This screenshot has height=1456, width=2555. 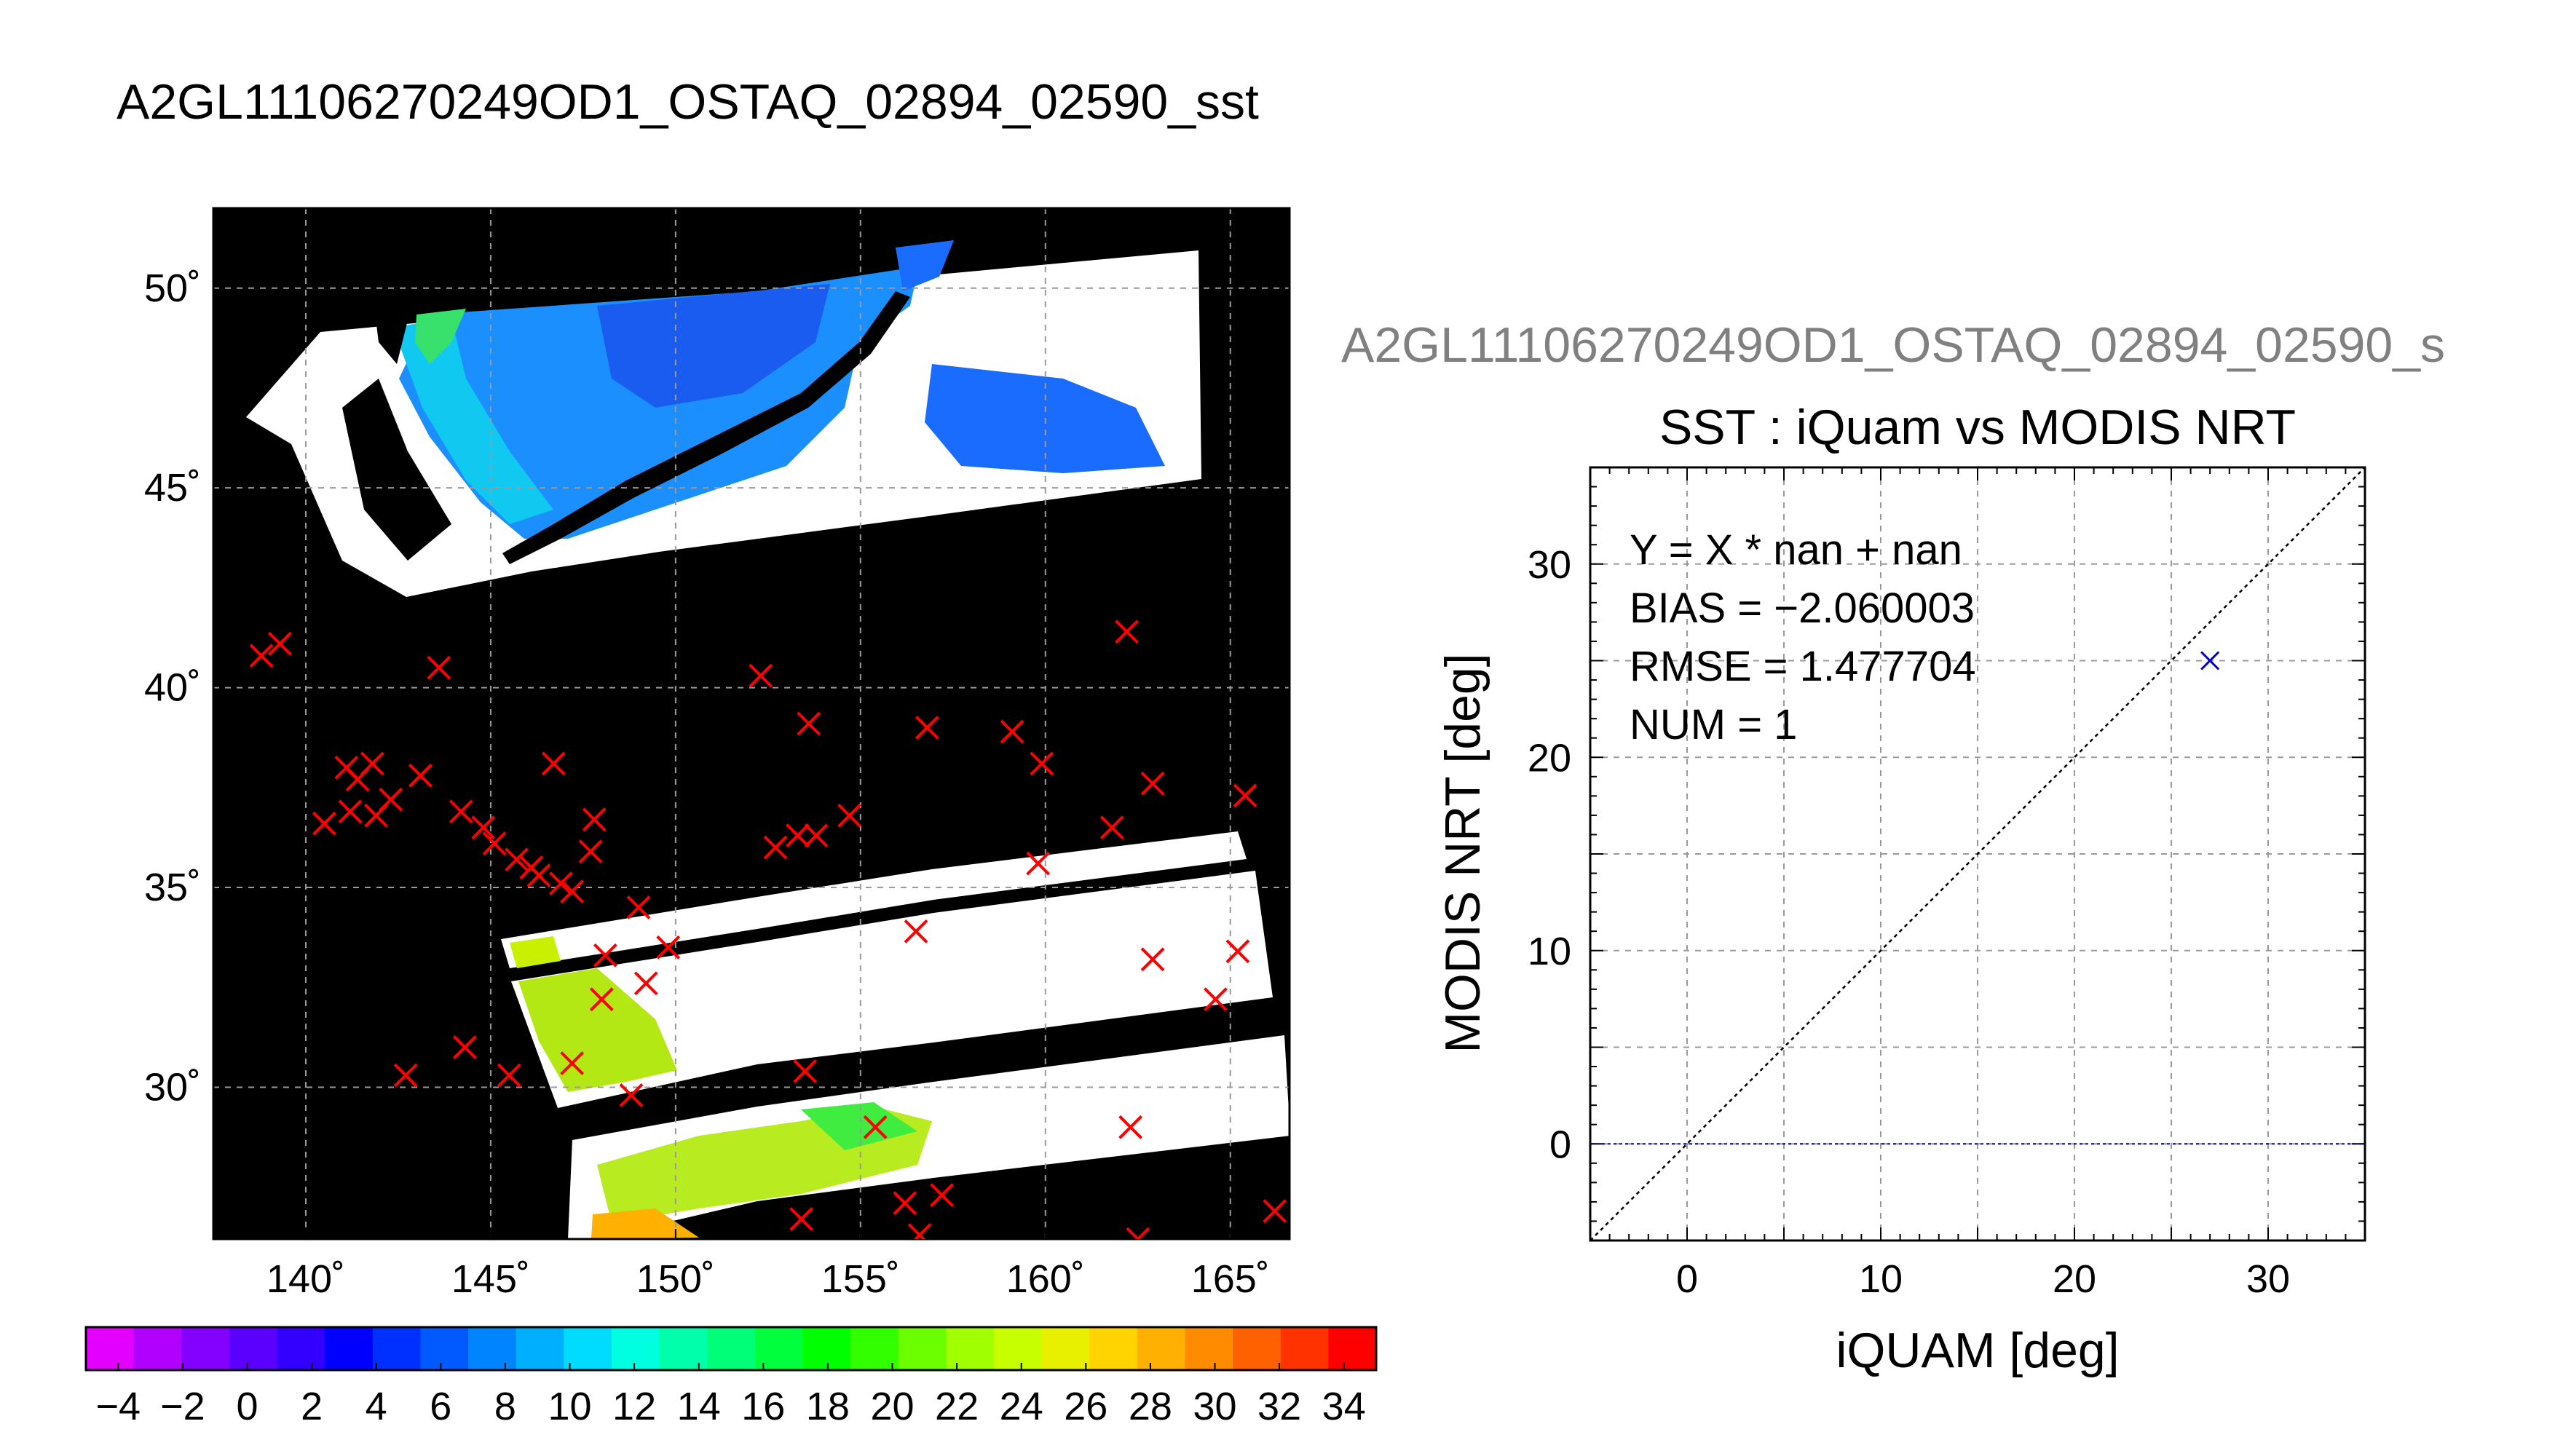 I want to click on scatter-y-tick-label: 30, so click(x=1549, y=565).